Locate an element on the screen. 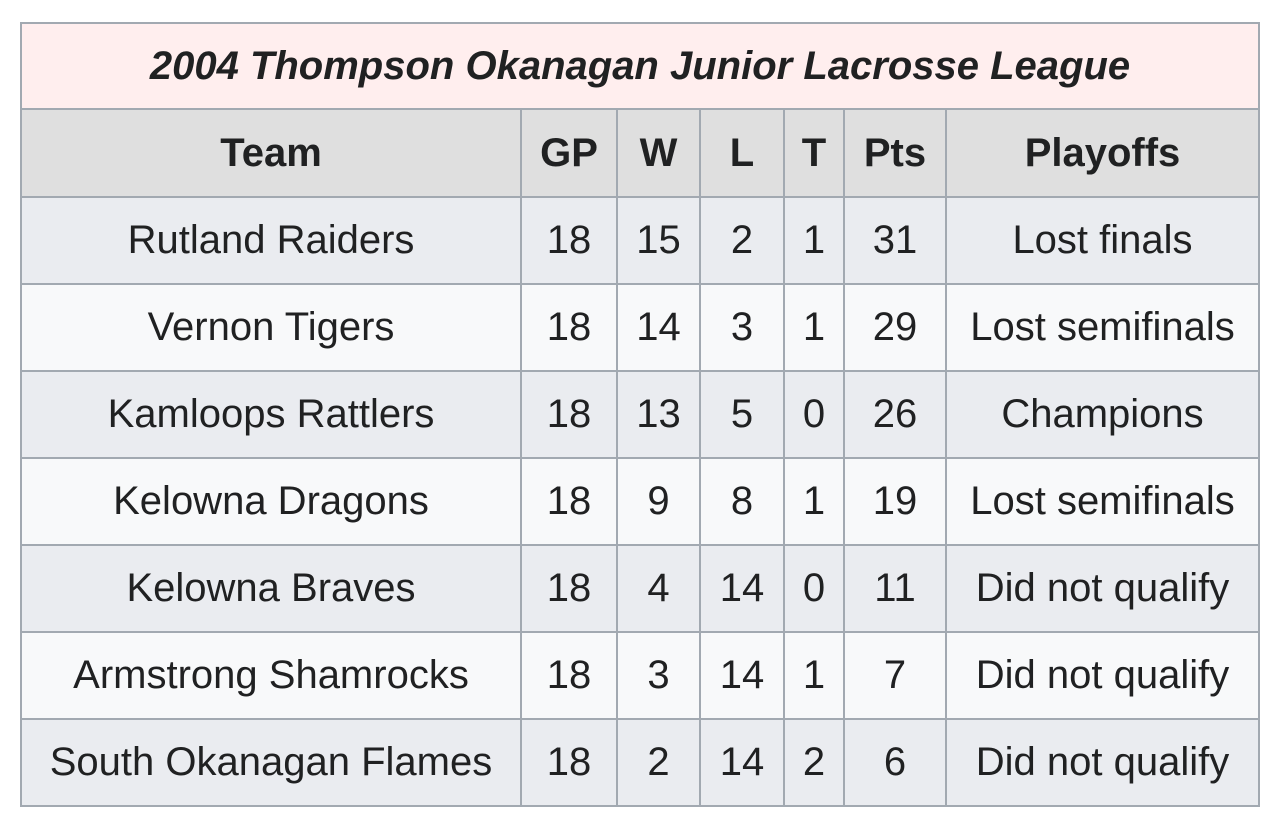 This screenshot has width=1280, height=825. team-cell: Armstrong Shamrocks is located at coordinates (271, 675).